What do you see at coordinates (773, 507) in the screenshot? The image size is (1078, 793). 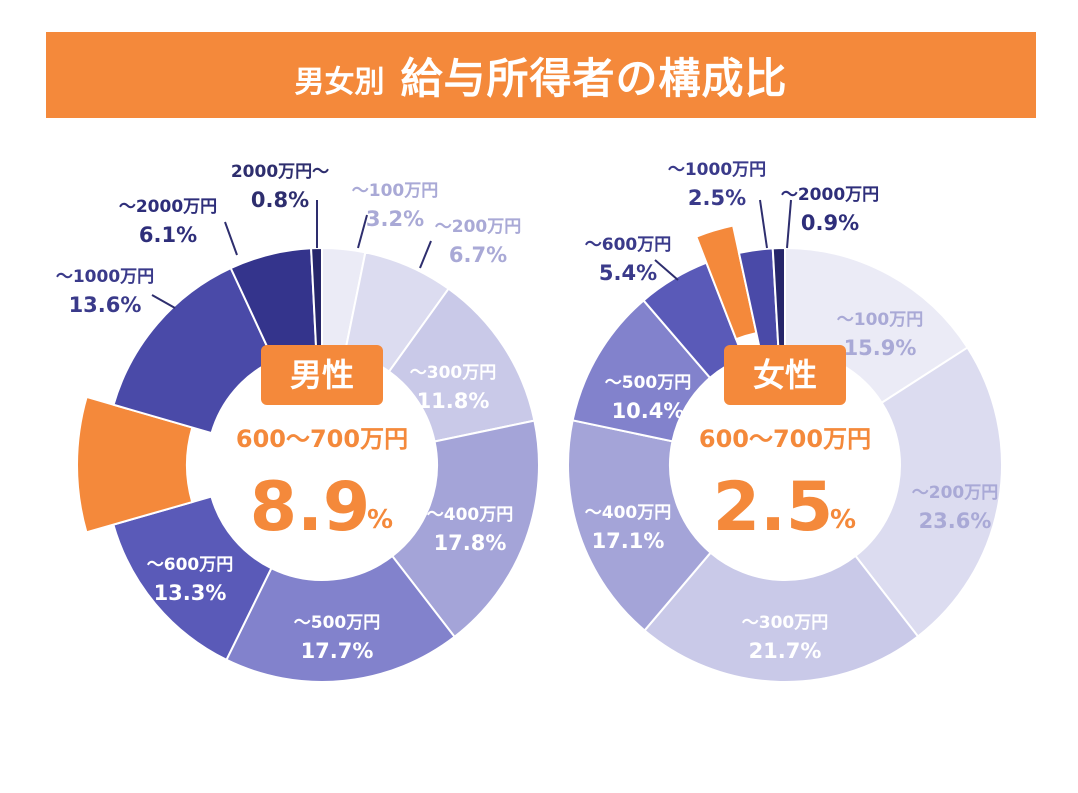 I see `highlight-value: 2.5` at bounding box center [773, 507].